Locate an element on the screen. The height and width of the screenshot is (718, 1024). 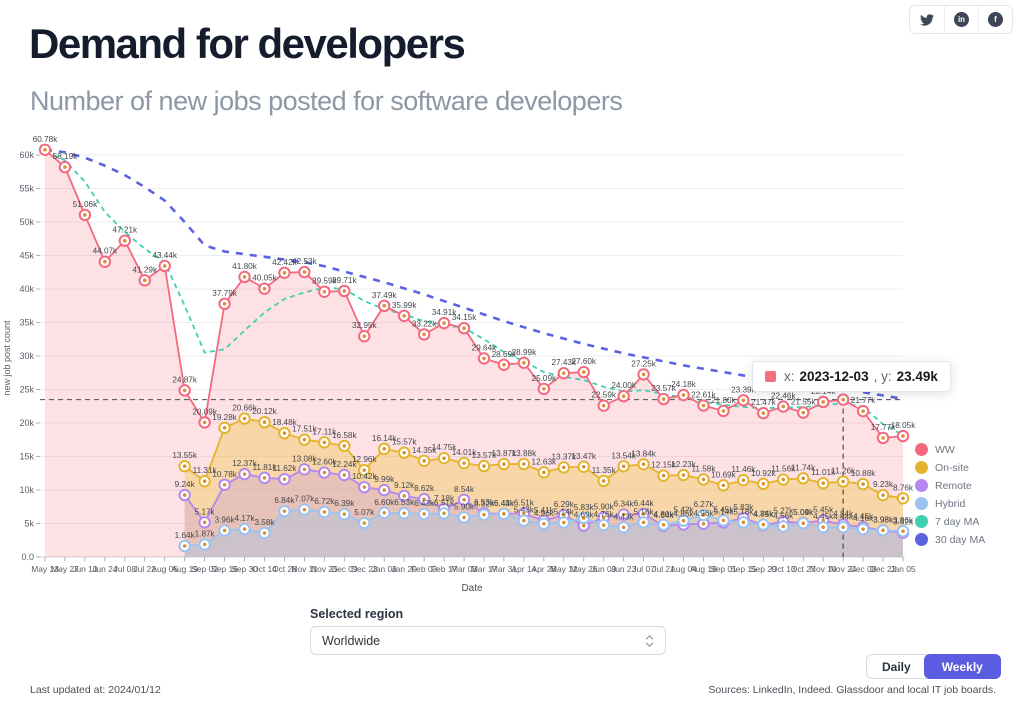
linkedin-glyph: in is located at coordinates (961, 19).